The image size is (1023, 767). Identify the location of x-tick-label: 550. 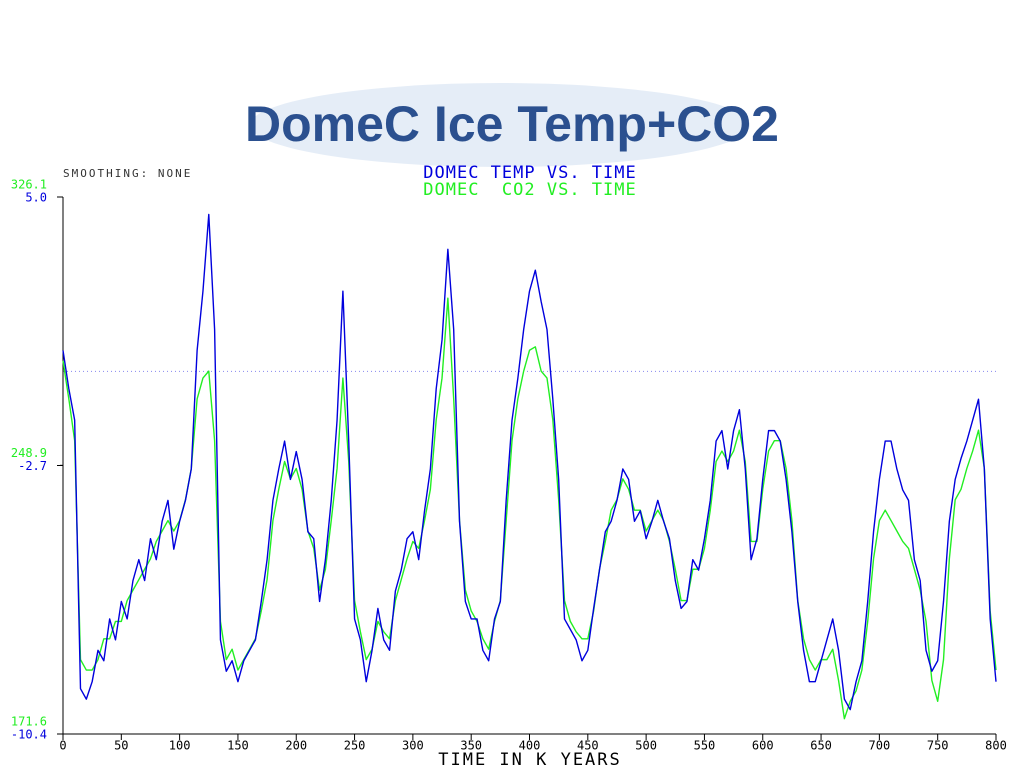
(705, 746).